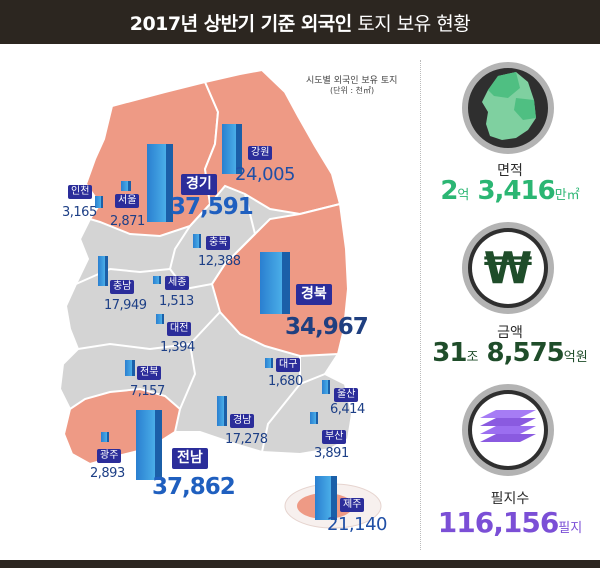  I want to click on label-sejong: 세종, so click(177, 283).